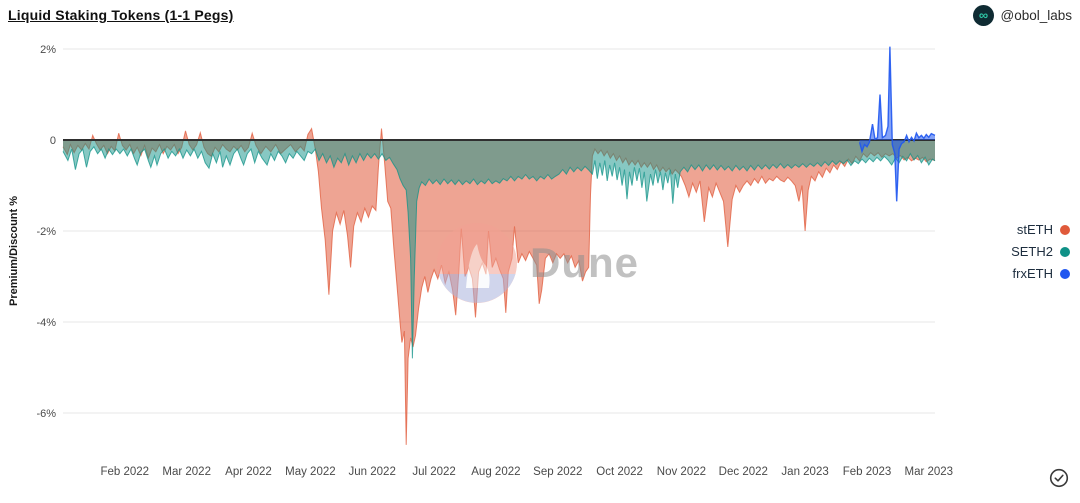  Describe the element at coordinates (53, 141) in the screenshot. I see `y-tick-label: 0` at that location.